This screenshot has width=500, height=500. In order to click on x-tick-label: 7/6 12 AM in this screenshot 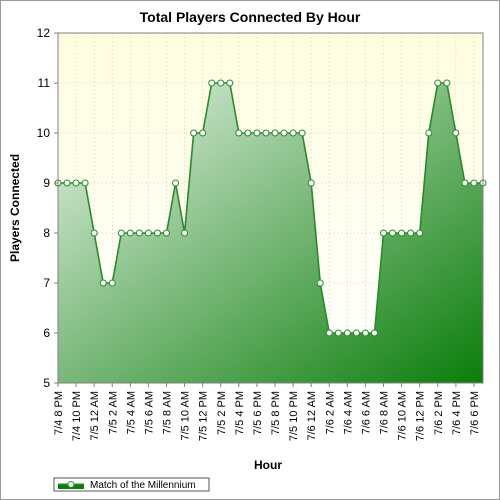, I will do `click(312, 416)`.